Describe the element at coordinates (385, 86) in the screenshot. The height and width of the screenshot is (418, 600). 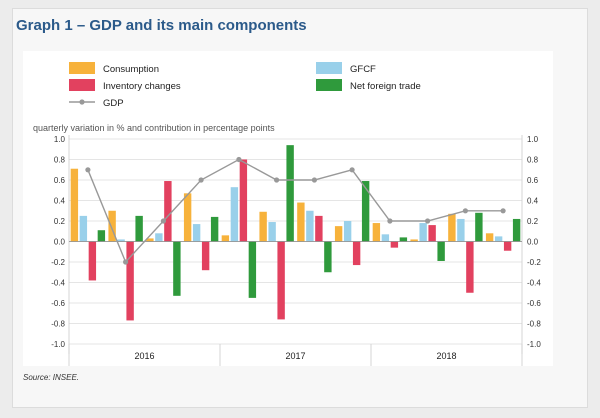
I see `legend-label-trade: Net foreign trade` at that location.